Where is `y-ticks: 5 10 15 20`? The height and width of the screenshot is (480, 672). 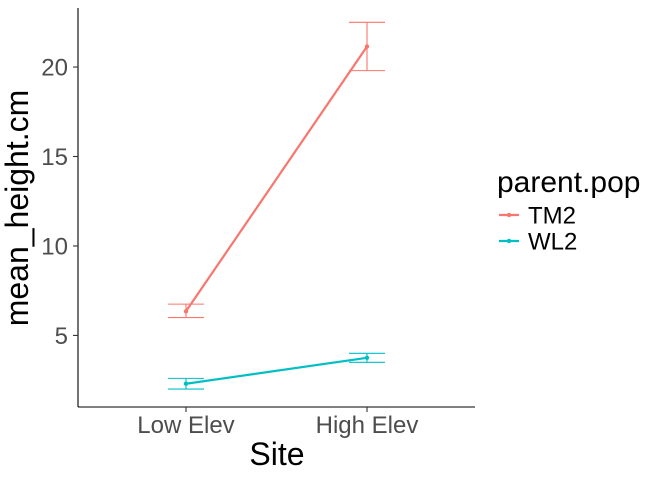 y-ticks: 5 10 15 20 is located at coordinates (59, 202).